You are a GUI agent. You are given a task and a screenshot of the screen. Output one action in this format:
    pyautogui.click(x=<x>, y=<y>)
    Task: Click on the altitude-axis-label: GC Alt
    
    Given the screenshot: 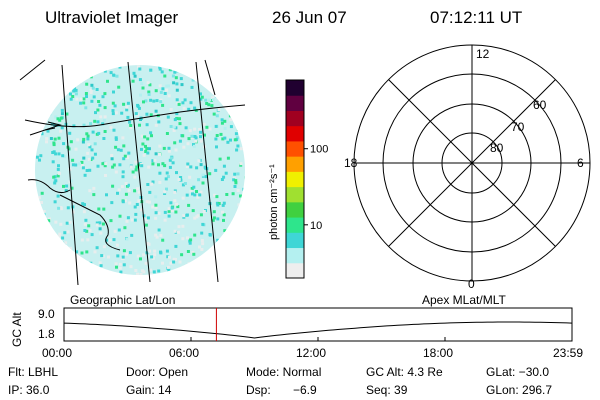 What is the action you would take?
    pyautogui.click(x=17, y=329)
    